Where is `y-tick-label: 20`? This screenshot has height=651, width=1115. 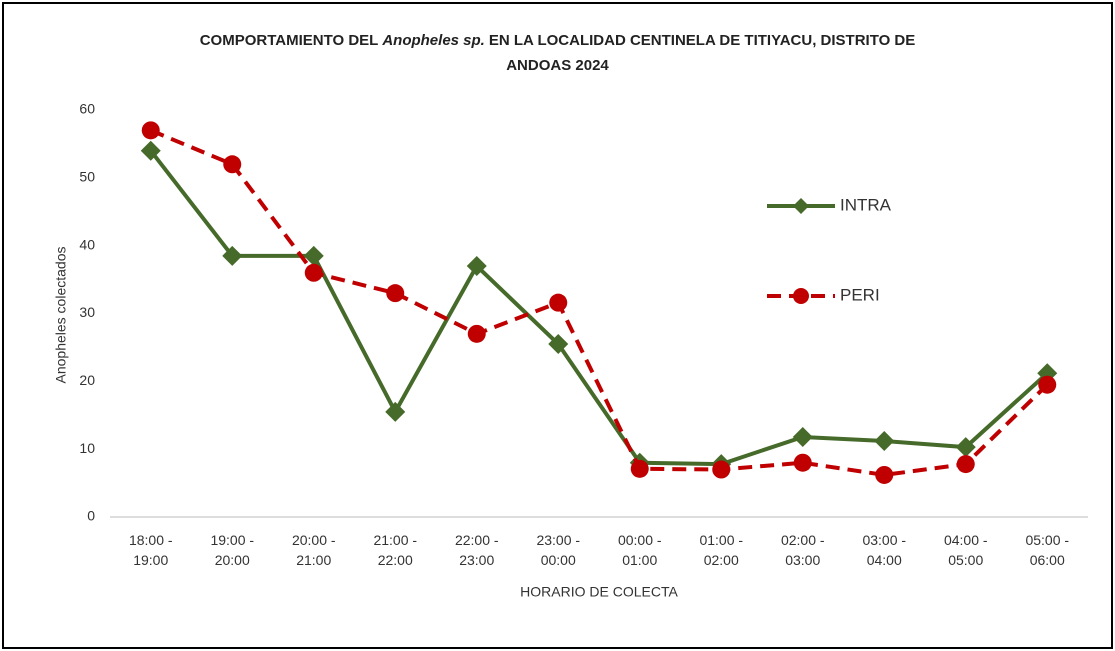
y-tick-label: 20 is located at coordinates (87, 380).